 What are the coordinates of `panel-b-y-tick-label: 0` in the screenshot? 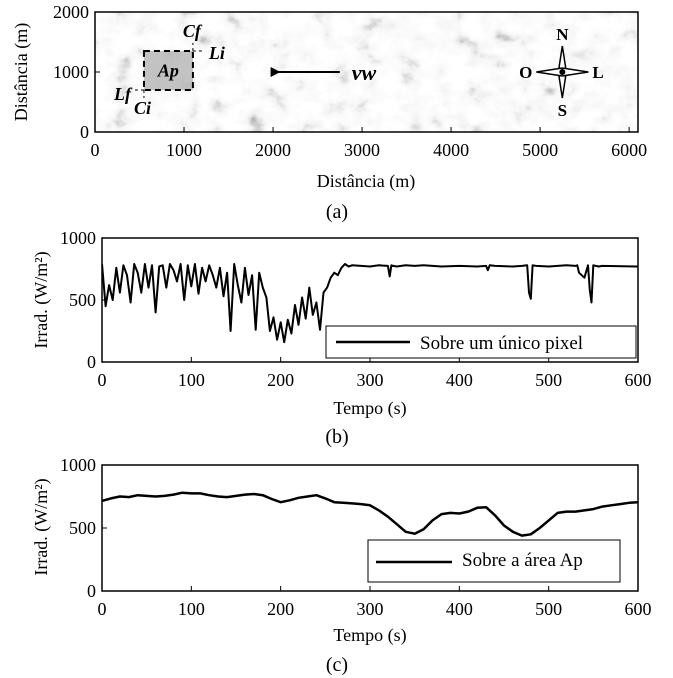 It's located at (91, 362).